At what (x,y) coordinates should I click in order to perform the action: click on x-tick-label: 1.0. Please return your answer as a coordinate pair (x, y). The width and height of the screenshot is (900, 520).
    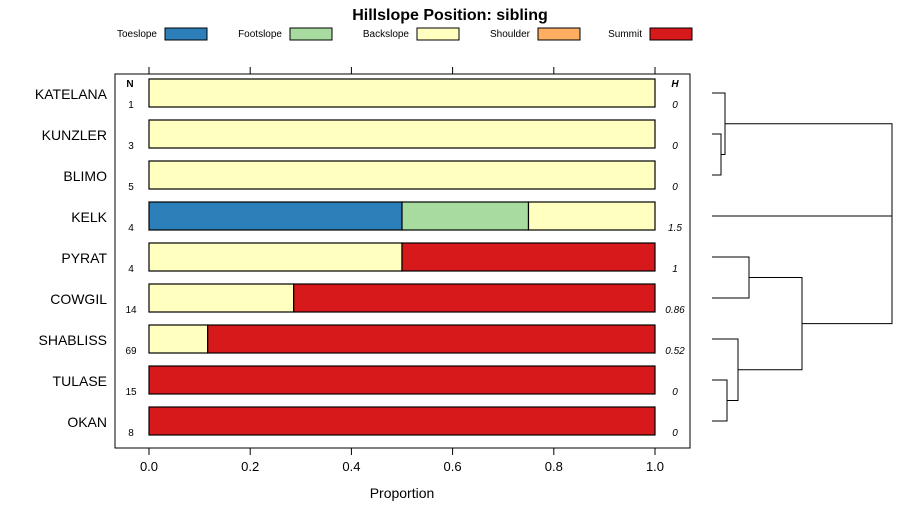
    Looking at the image, I should click on (655, 466).